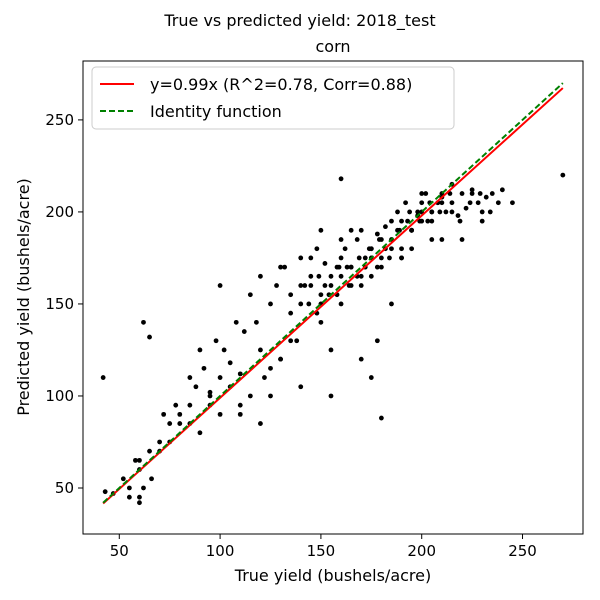 The width and height of the screenshot is (600, 600). Describe the element at coordinates (23, 297) in the screenshot. I see `y-axis-label: Predicted yield (bushels/acre)` at that location.